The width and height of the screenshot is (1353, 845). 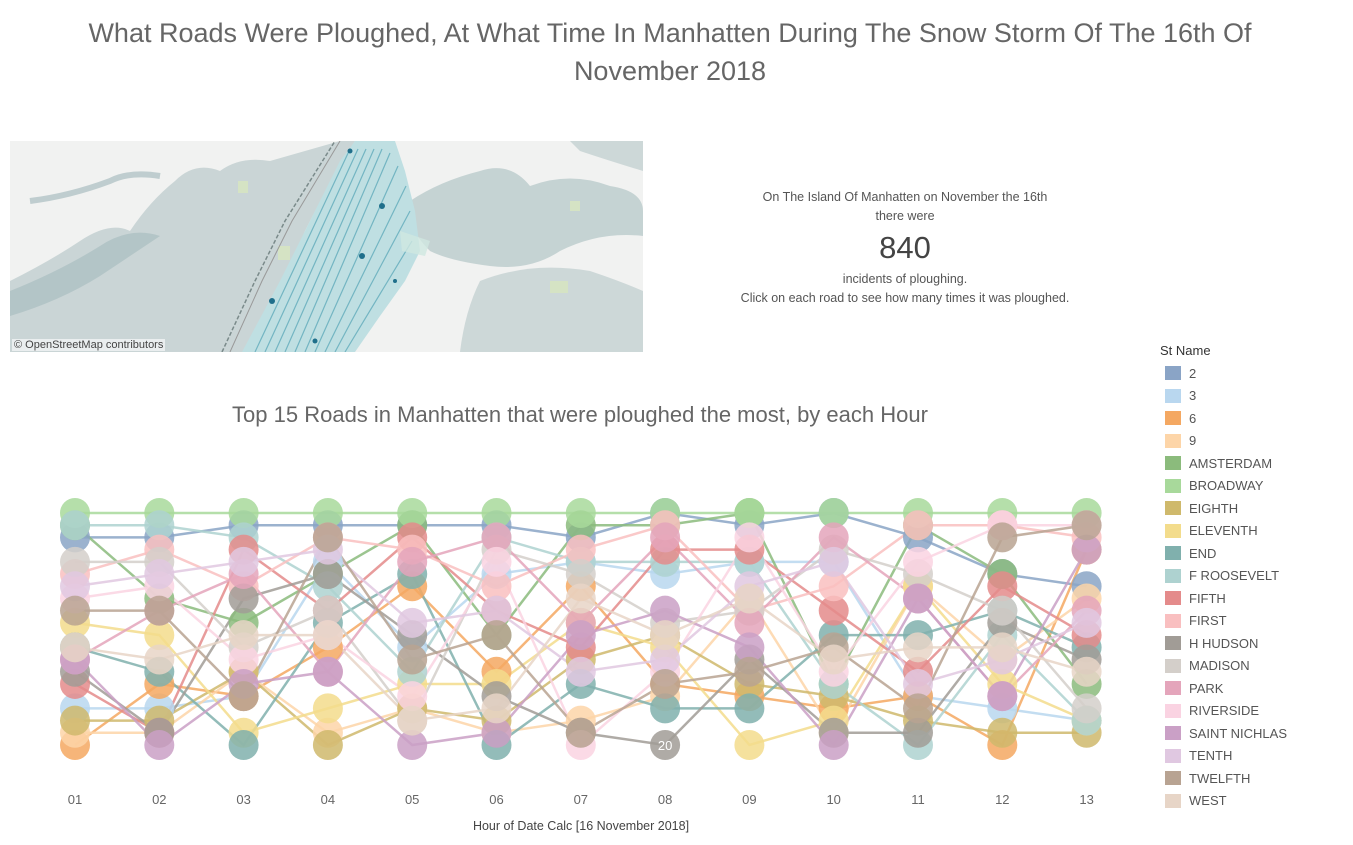 I want to click on legend-item-west: WEST, so click(x=1255, y=801).